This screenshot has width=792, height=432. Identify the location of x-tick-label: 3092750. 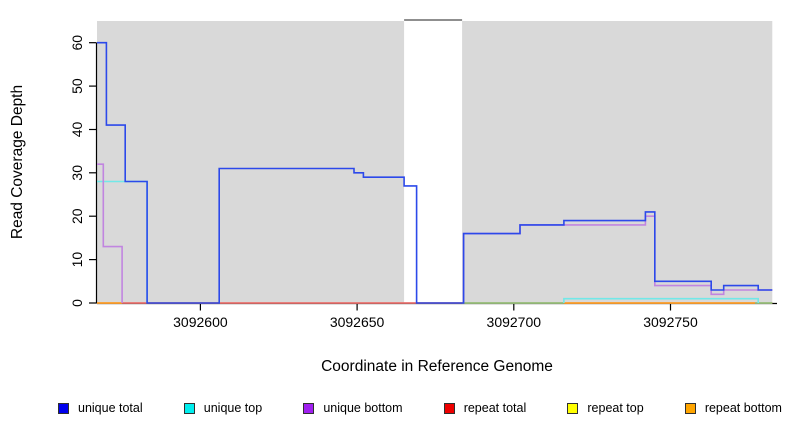
(670, 322).